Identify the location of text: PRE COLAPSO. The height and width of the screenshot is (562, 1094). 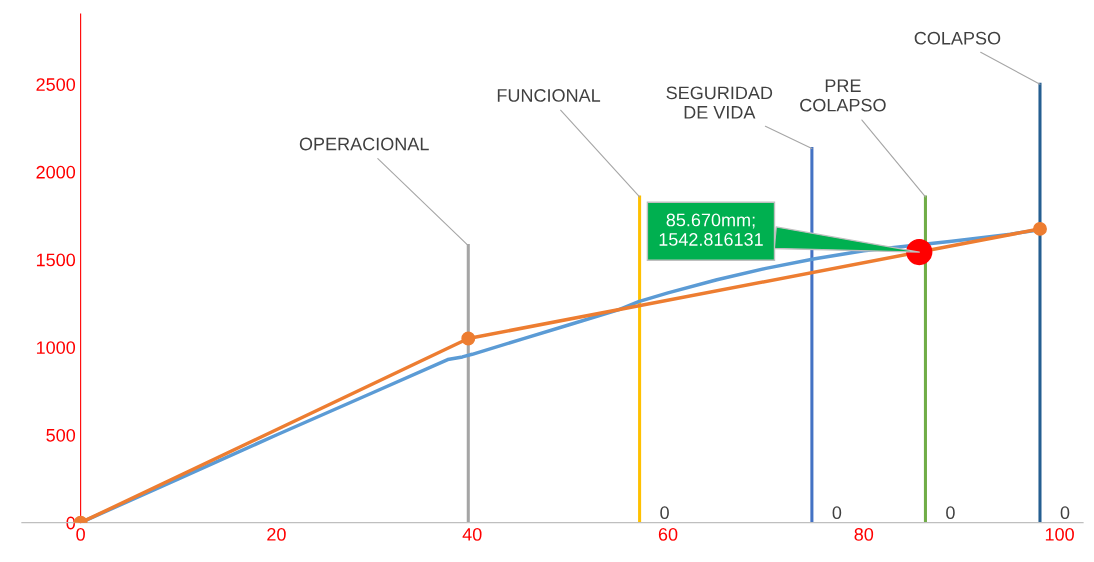
(843, 95).